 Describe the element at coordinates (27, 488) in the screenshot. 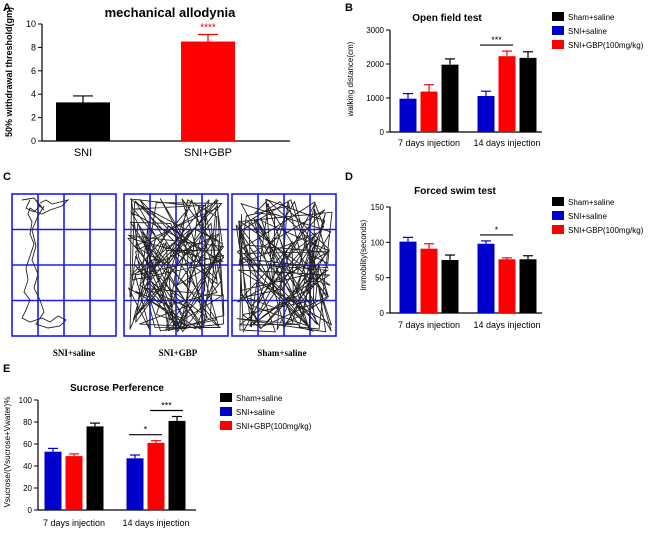

I see `chart-e-ytick-label: 20` at that location.